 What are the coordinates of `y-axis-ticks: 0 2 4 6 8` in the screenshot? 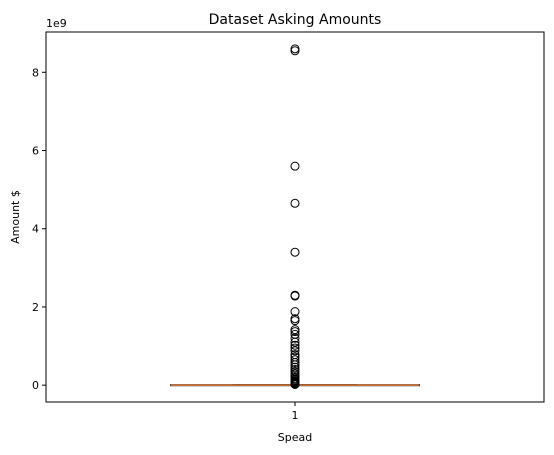 It's located at (39, 229).